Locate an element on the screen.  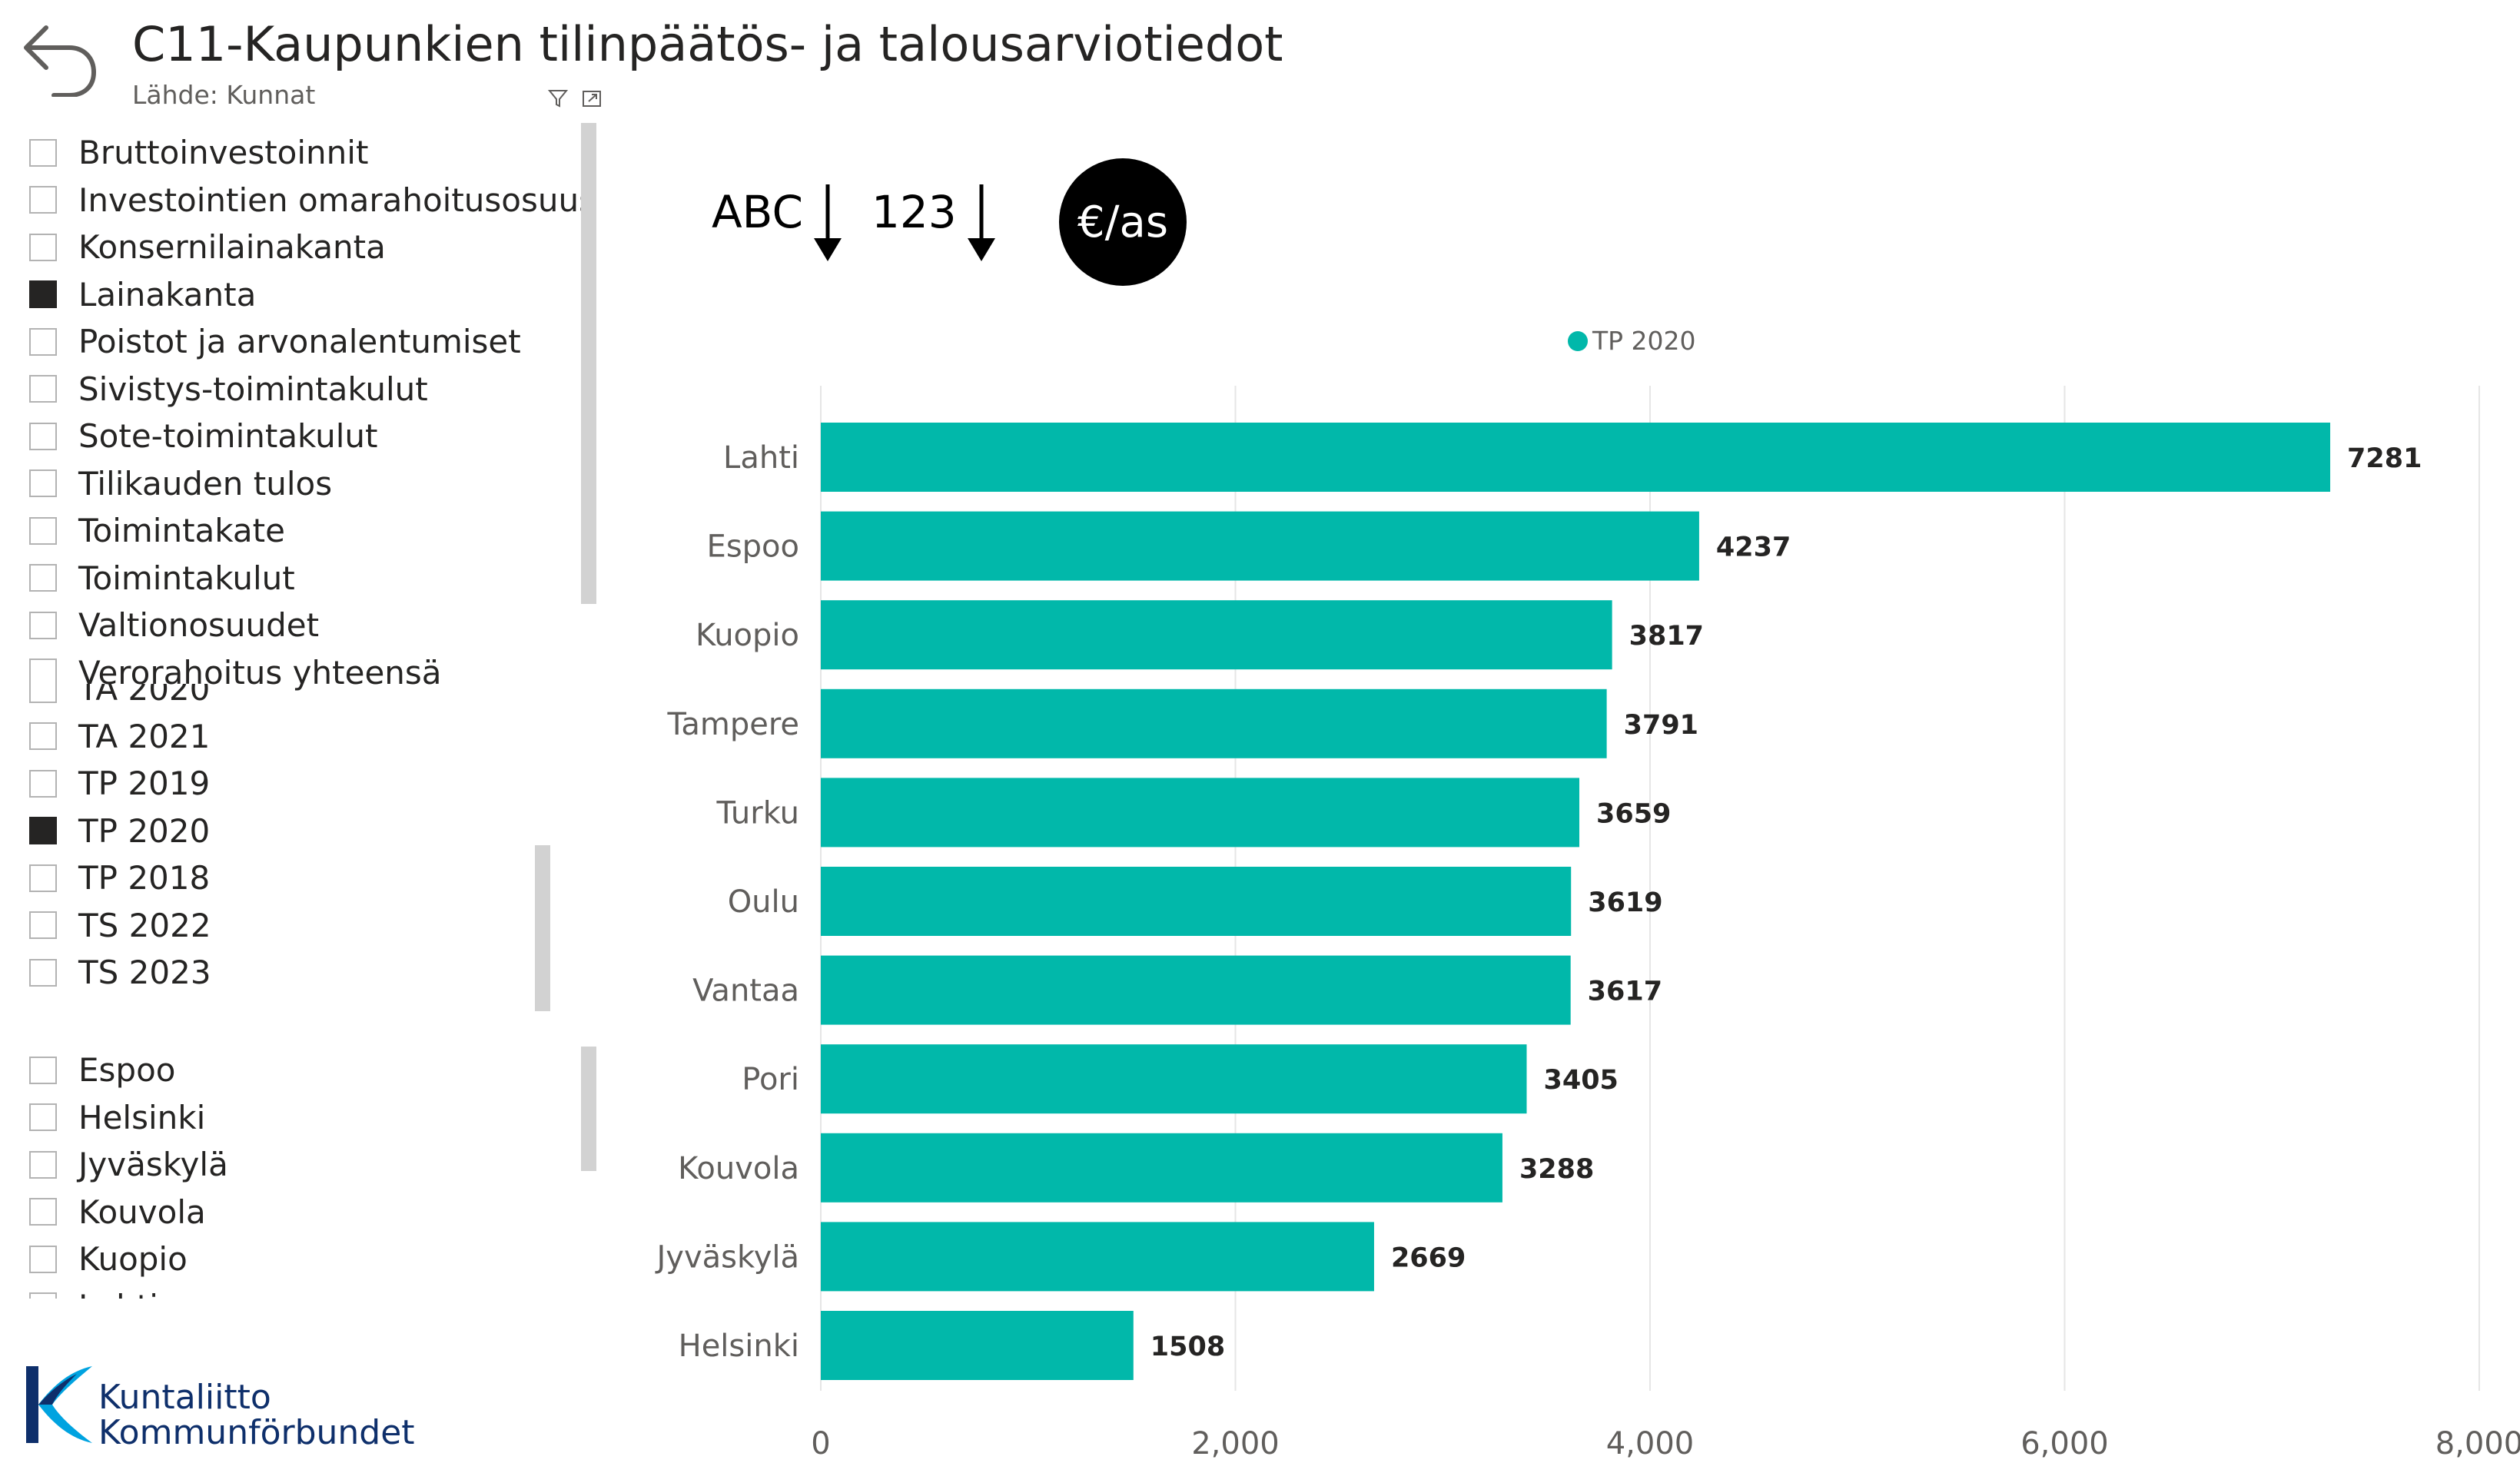
category-label: Vantaa is located at coordinates (746, 991).